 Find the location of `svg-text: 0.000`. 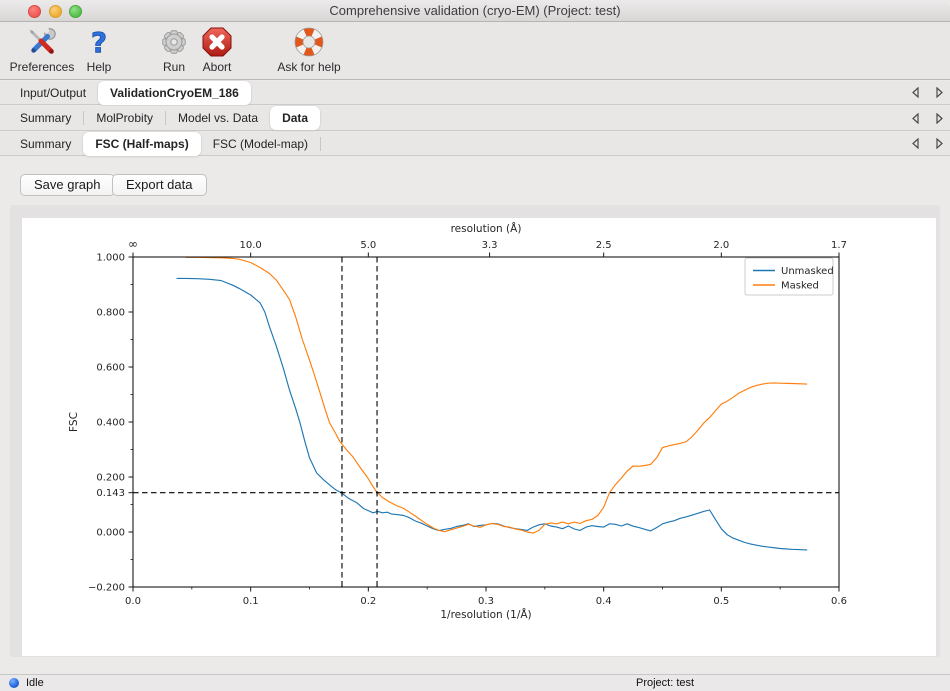

svg-text: 0.000 is located at coordinates (110, 533).